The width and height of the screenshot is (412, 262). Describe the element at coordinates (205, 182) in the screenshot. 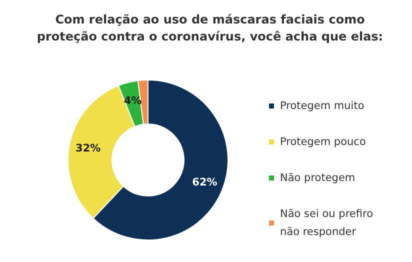

I see `data-label: 62%` at that location.